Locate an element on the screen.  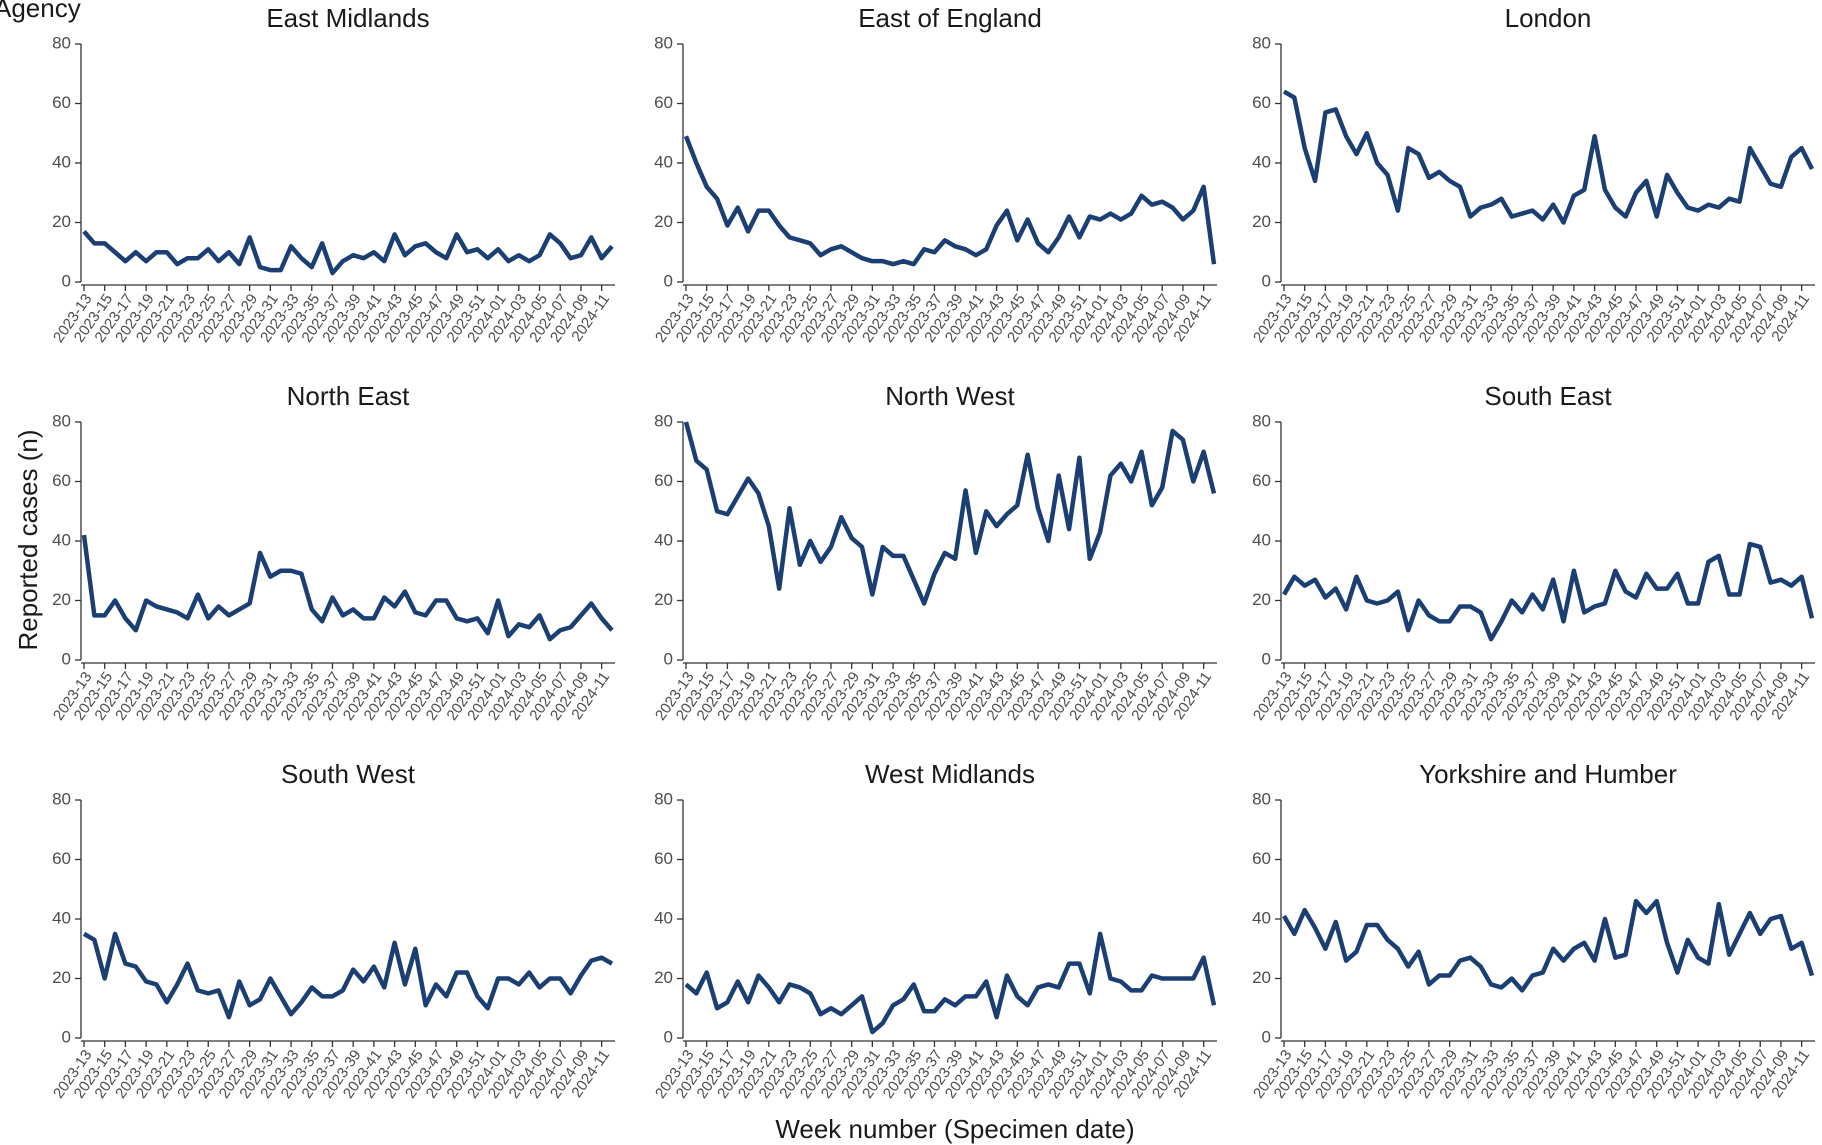
chart-title: Agency is located at coordinates (40, 11).